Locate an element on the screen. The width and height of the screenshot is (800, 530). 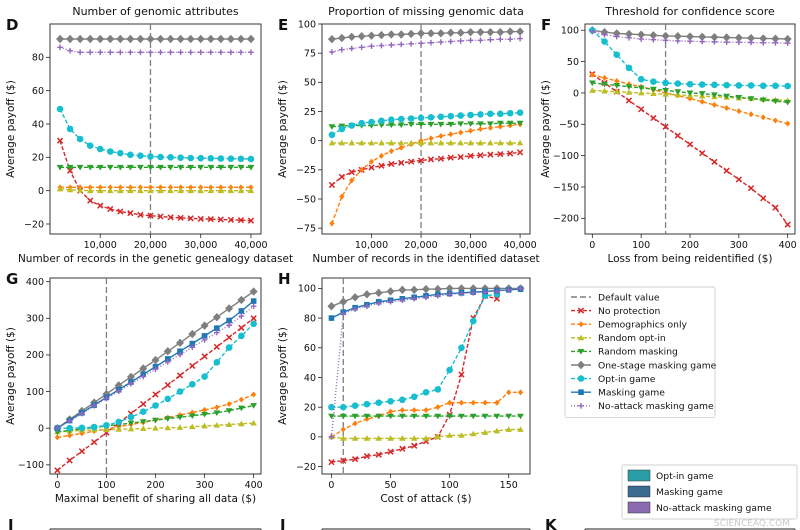
y-tick-label: 75 is located at coordinates (310, 53).